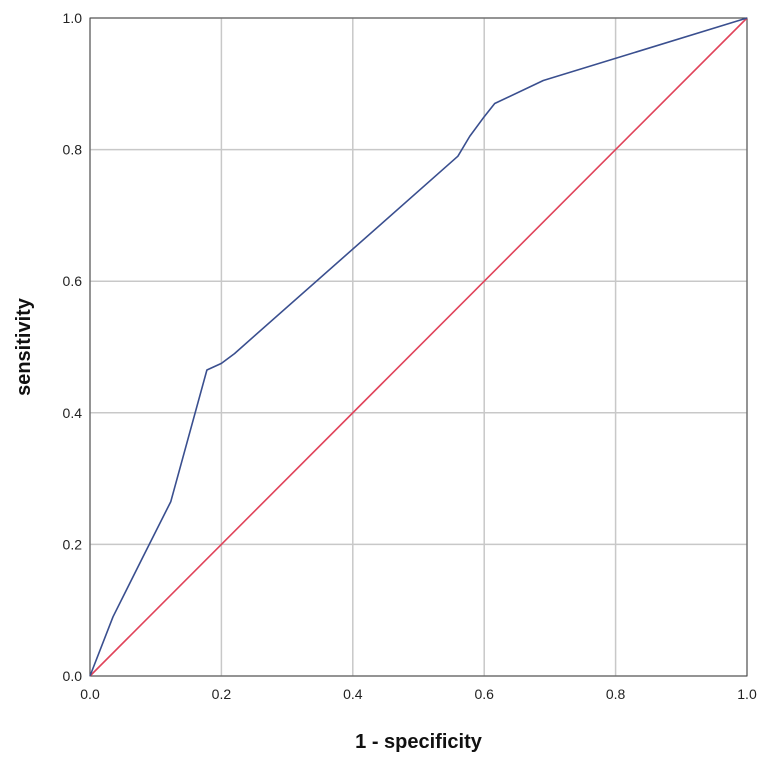  I want to click on x-tick-label: 0.8, so click(616, 694).